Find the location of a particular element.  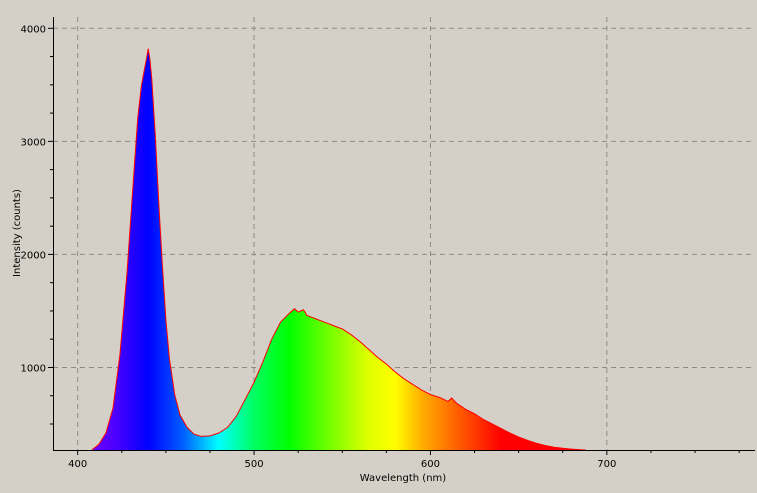

y-tick-label: 1000 is located at coordinates (33, 368).